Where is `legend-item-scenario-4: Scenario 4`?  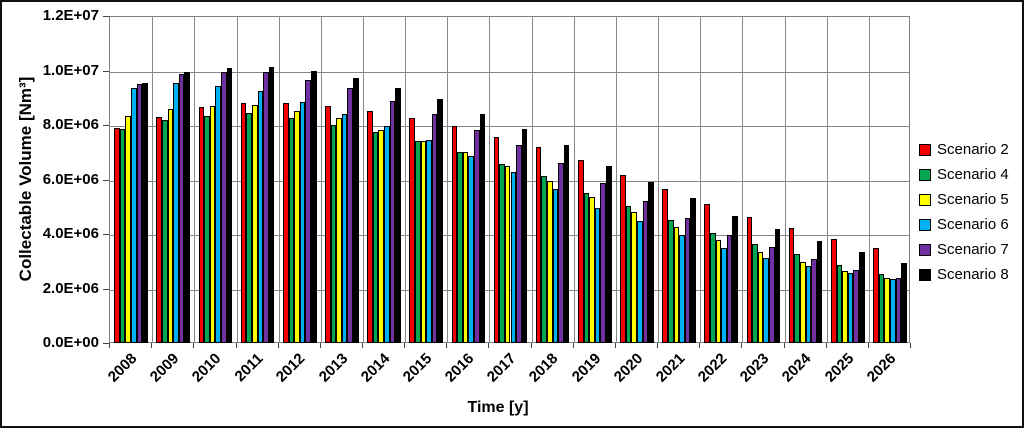
legend-item-scenario-4: Scenario 4 is located at coordinates (964, 174).